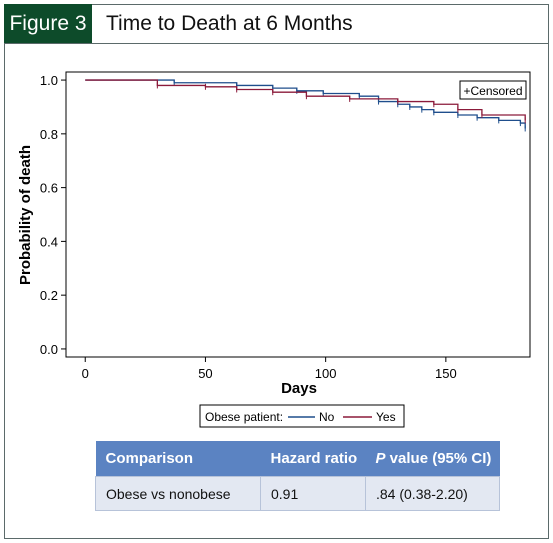 Image resolution: width=553 pixels, height=543 pixels. I want to click on header-p-letter: P, so click(380, 458).